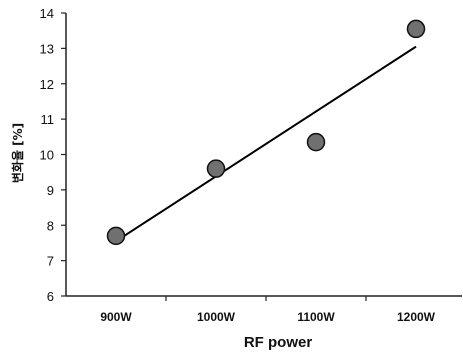 The height and width of the screenshot is (355, 463). What do you see at coordinates (50, 225) in the screenshot?
I see `y-tick-label: 8` at bounding box center [50, 225].